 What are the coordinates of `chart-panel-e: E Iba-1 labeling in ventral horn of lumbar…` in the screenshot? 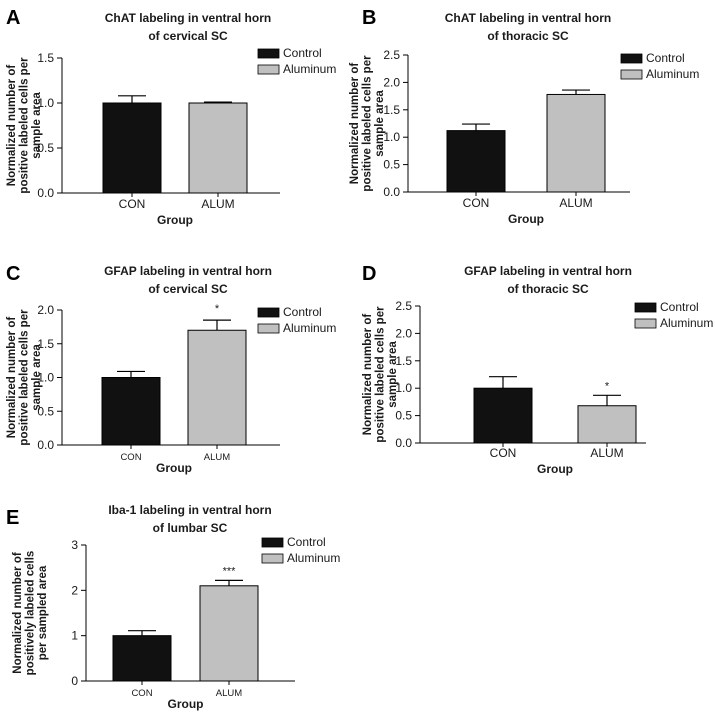 It's located at (173, 607).